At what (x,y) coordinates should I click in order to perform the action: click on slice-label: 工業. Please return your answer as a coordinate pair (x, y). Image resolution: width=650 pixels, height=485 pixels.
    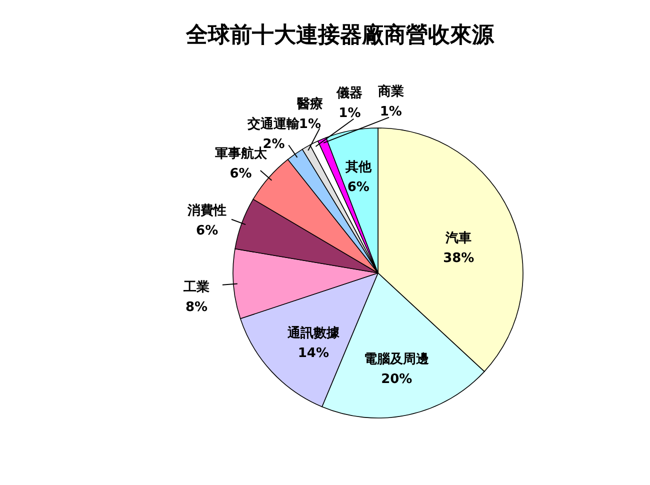
    Looking at the image, I should click on (196, 287).